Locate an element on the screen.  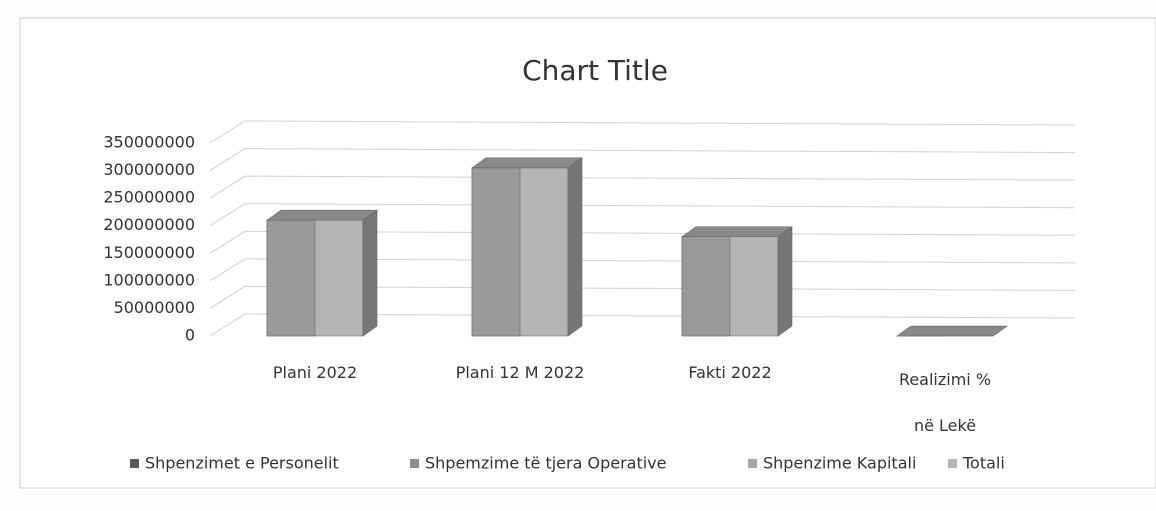
y-tick-label: 250000000 is located at coordinates (149, 197).